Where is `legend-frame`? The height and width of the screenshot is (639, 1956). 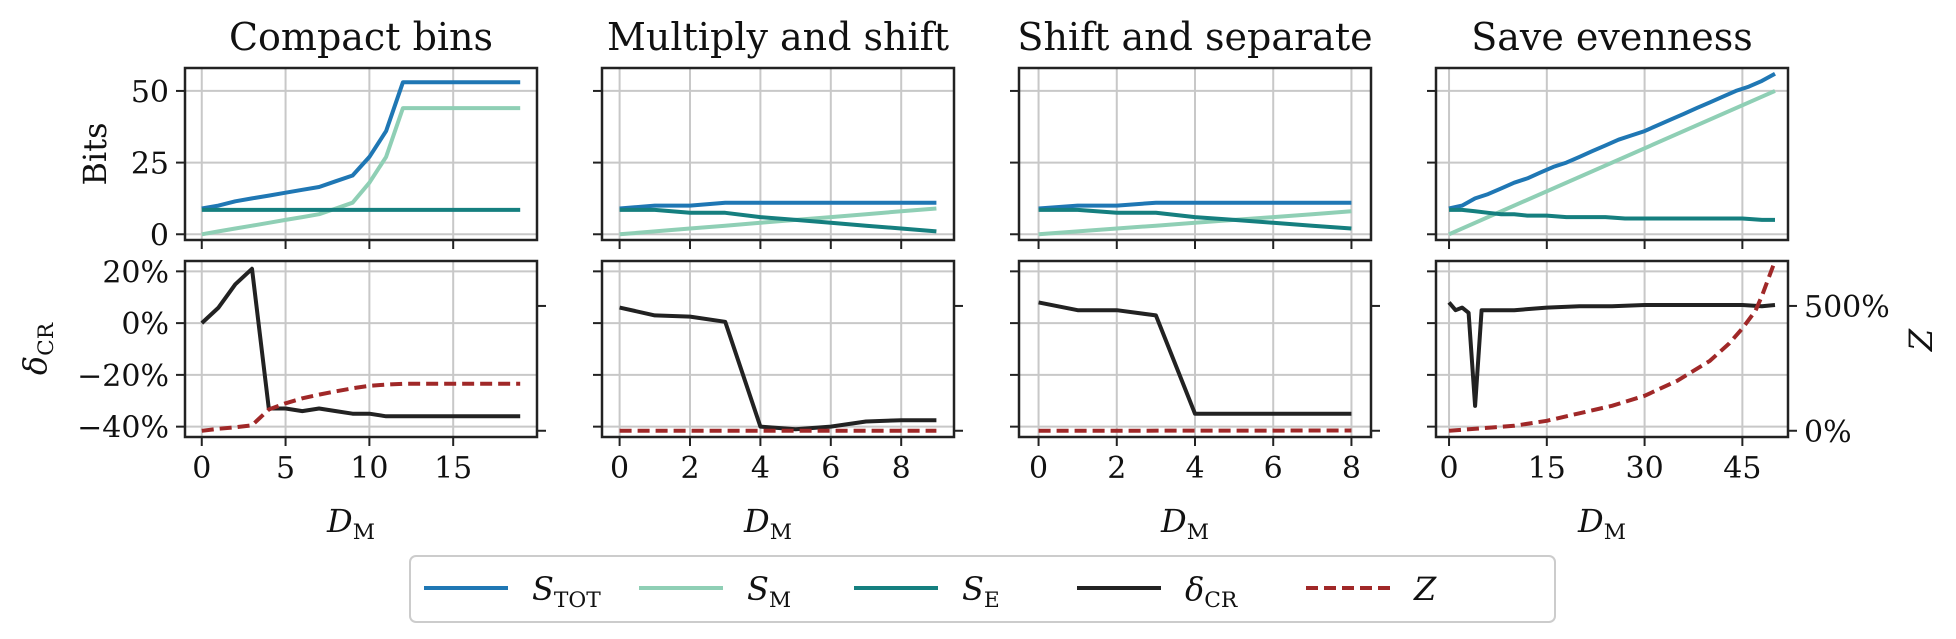
legend-frame is located at coordinates (982, 589).